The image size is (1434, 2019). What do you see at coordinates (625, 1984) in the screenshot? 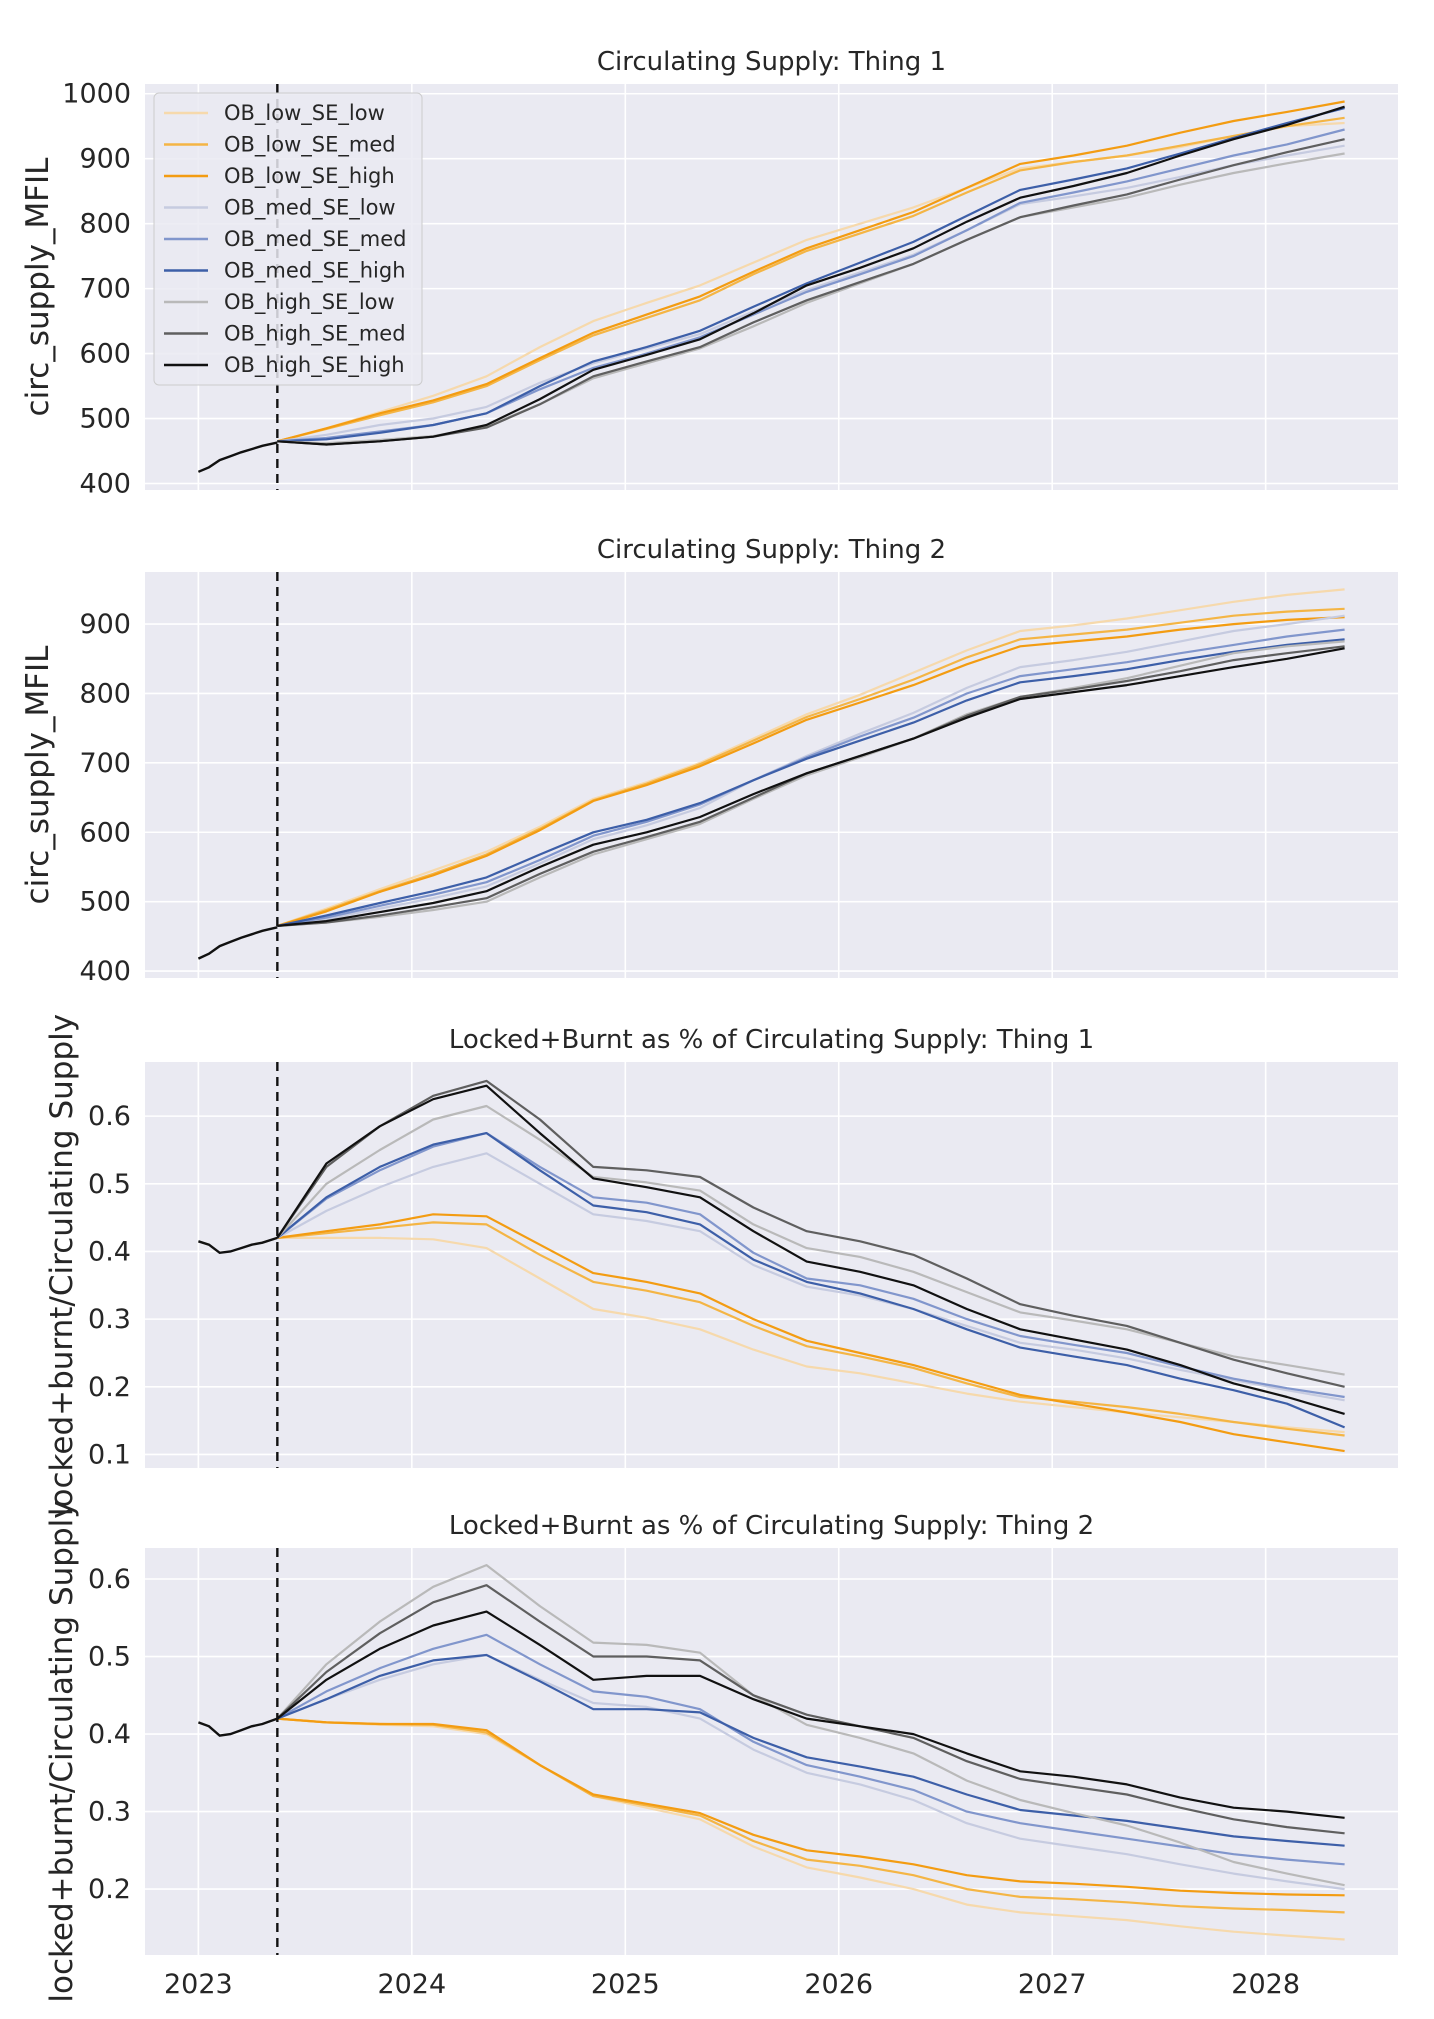
I see `x-tick-label: 2025` at bounding box center [625, 1984].